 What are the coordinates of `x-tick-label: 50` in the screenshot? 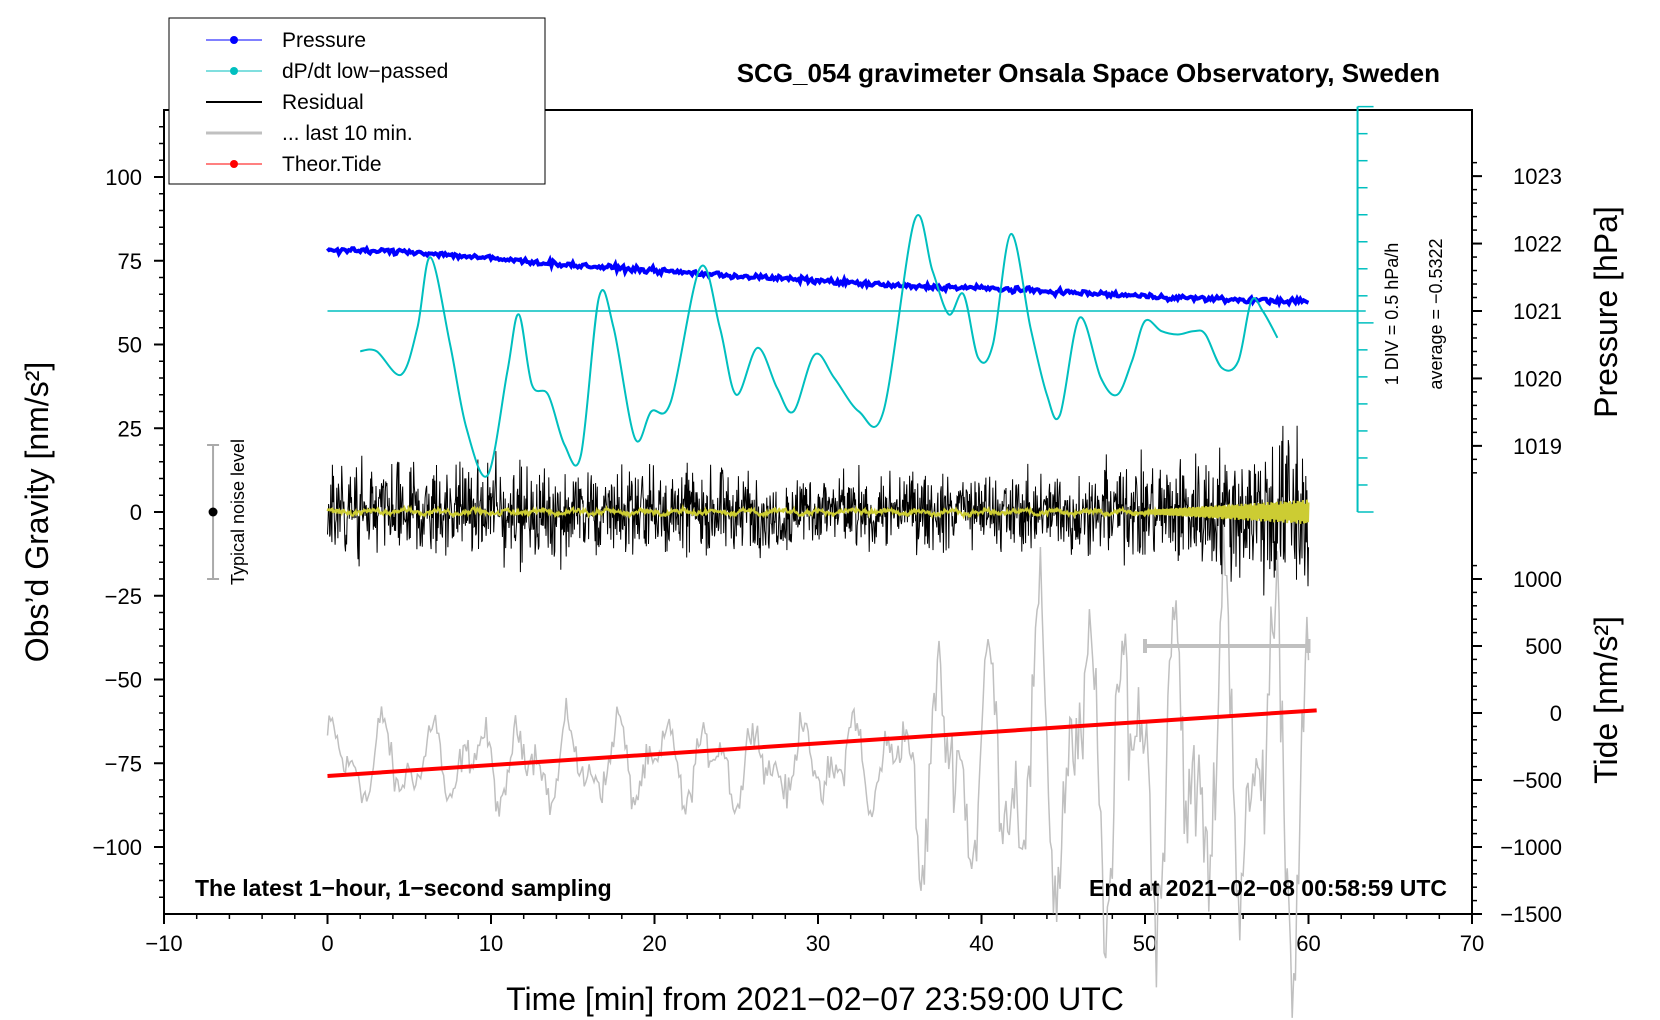 It's located at (1145, 943).